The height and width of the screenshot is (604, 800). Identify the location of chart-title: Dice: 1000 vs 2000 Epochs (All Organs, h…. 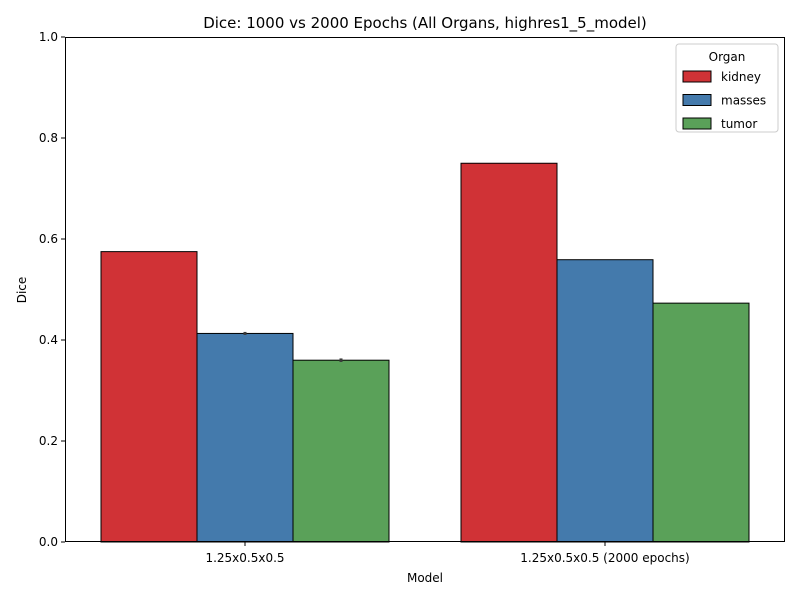
(425, 23).